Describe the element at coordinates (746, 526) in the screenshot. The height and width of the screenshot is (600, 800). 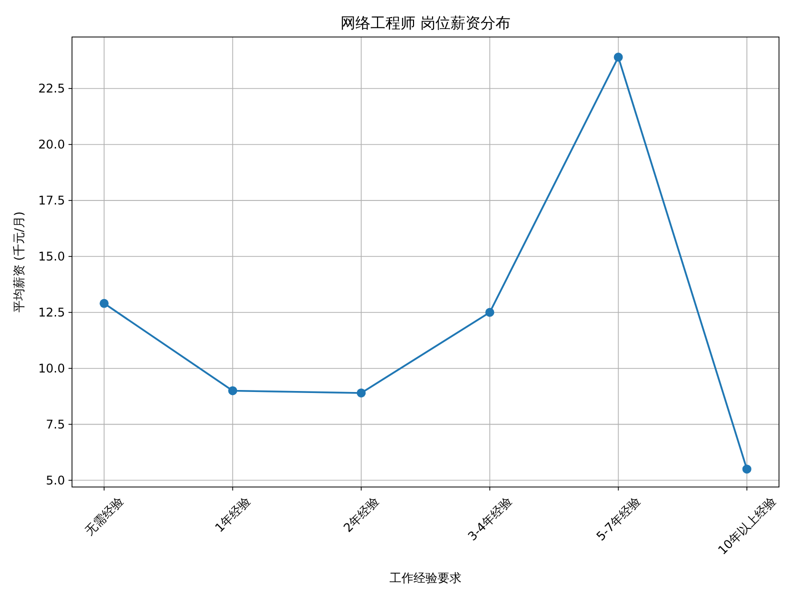
I see `x-tick-label: 10年以上经验` at that location.